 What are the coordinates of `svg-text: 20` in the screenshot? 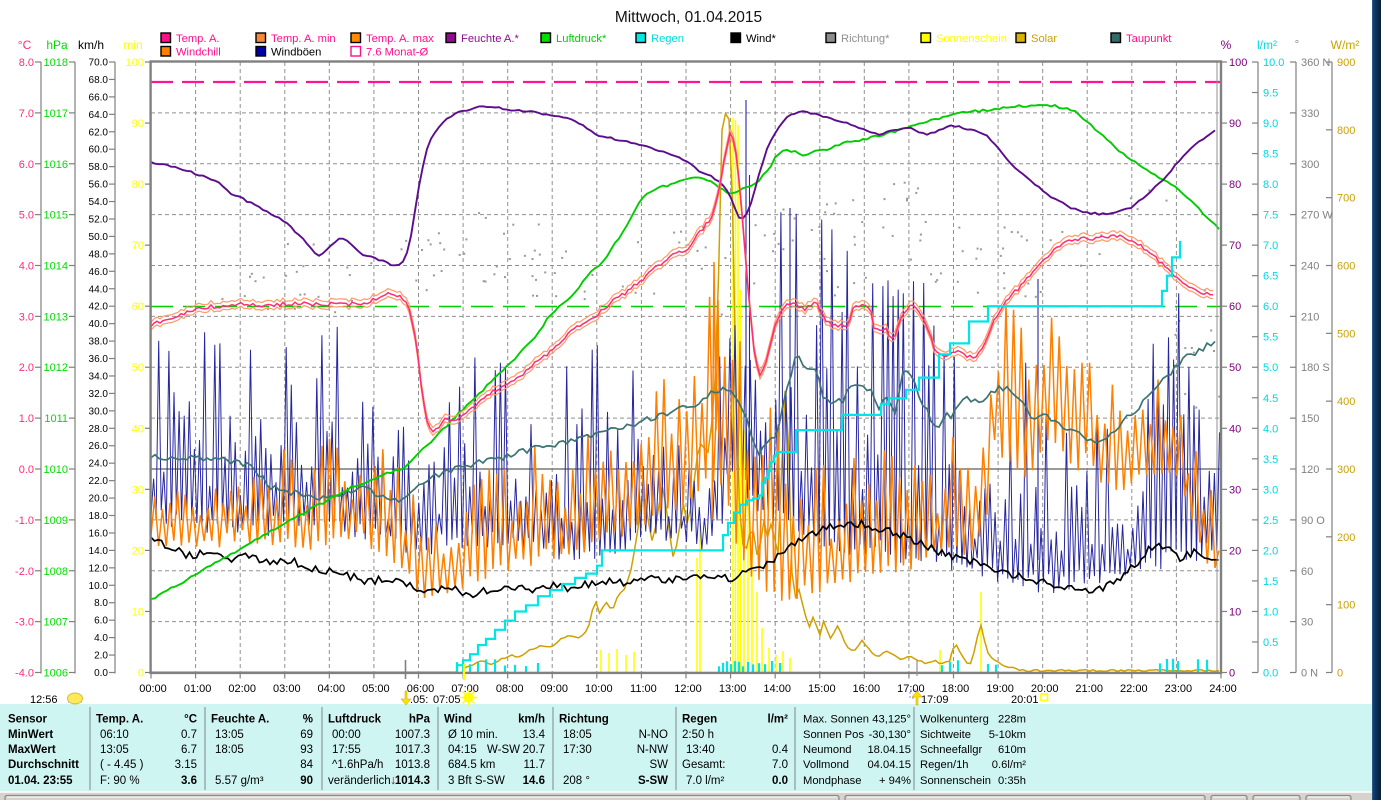 It's located at (138, 551).